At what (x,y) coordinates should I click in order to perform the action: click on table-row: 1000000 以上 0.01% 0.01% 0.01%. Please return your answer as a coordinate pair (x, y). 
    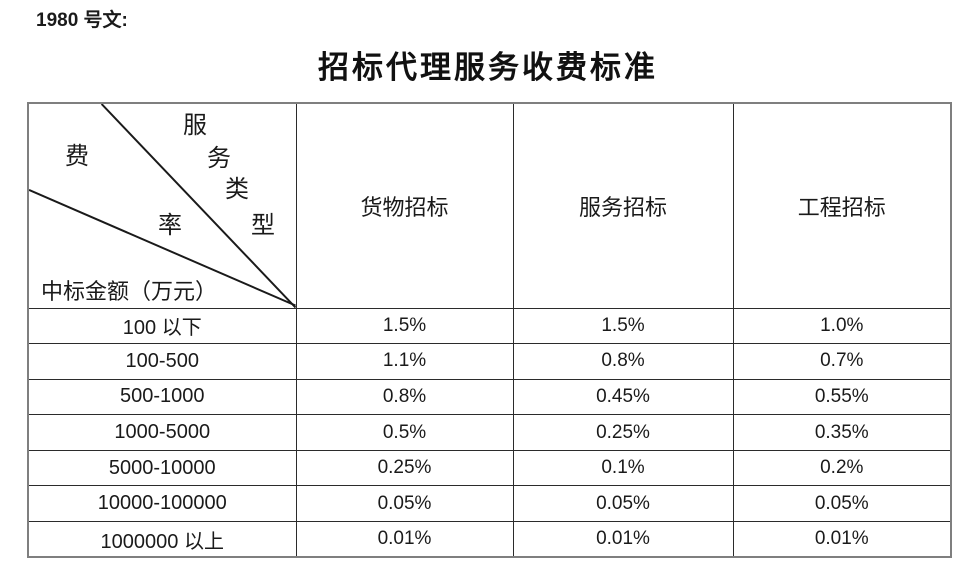
    Looking at the image, I should click on (489, 539).